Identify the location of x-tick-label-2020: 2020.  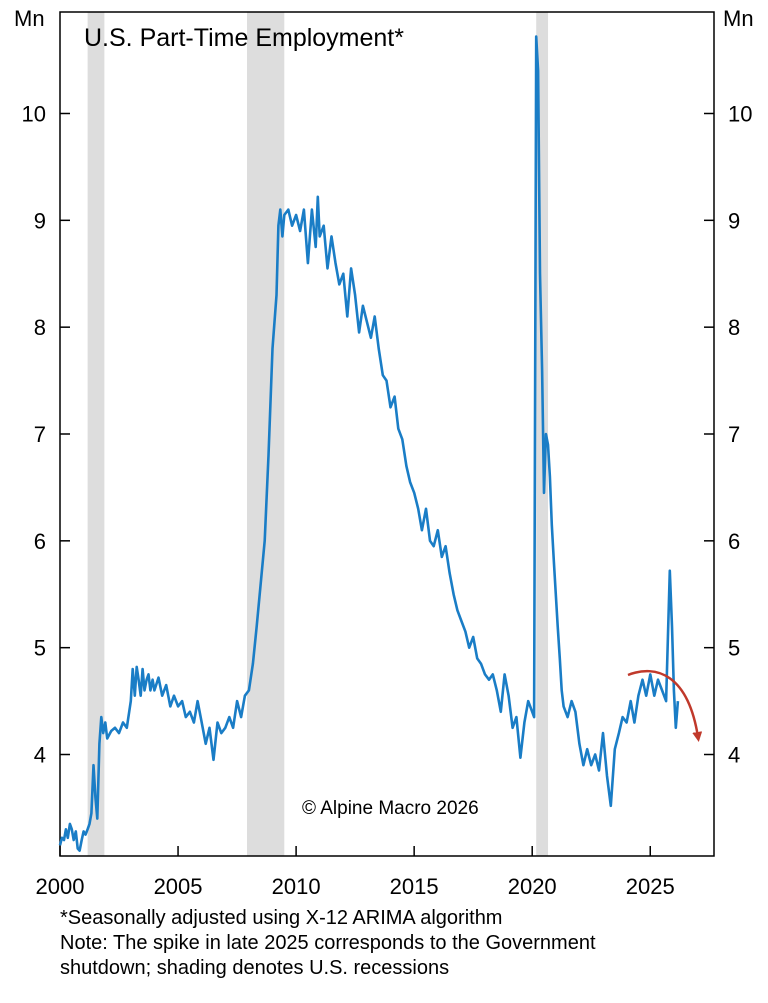
(532, 886).